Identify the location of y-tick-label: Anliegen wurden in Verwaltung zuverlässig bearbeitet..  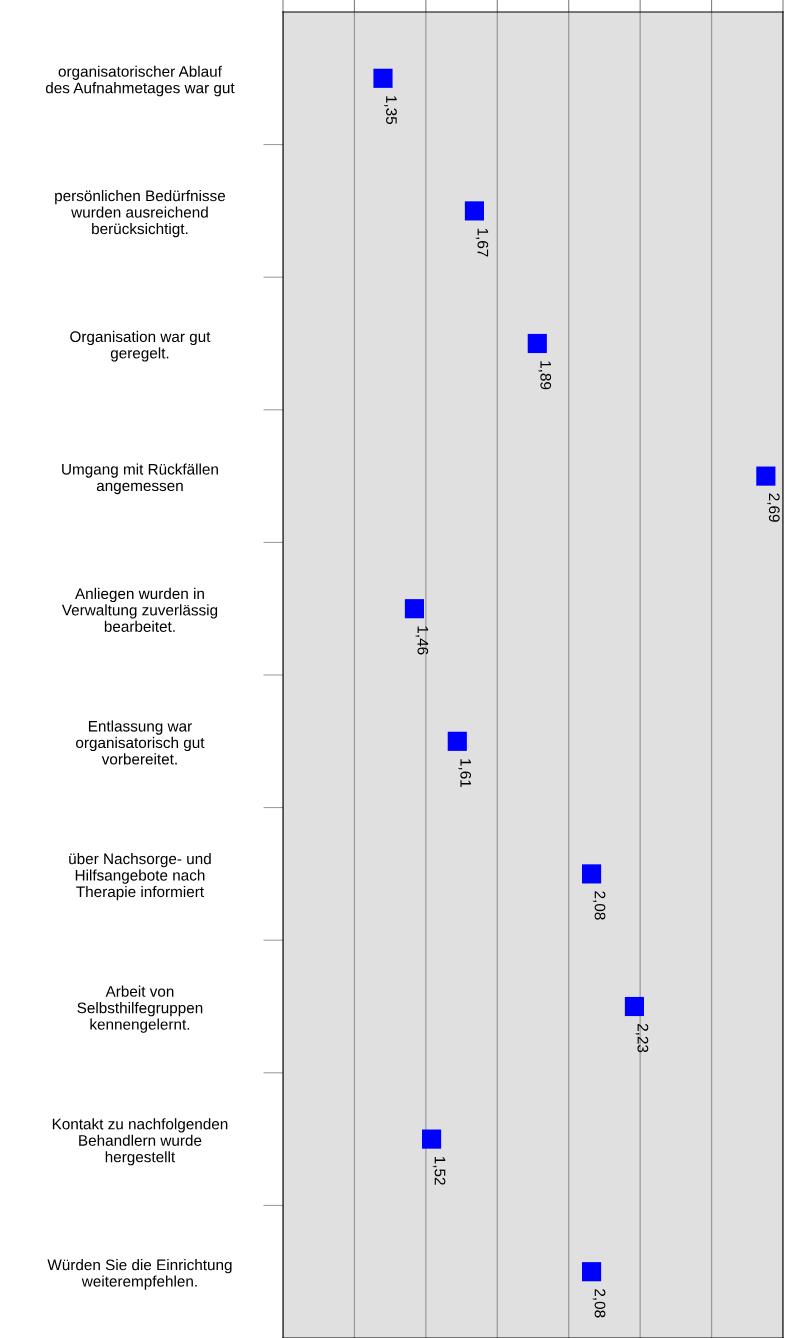
(139, 609).